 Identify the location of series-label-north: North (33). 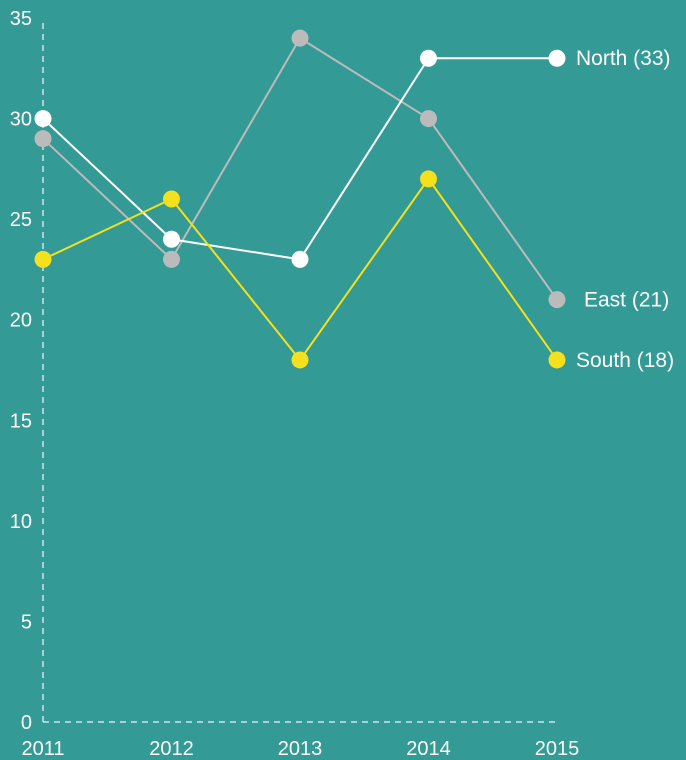
(623, 58).